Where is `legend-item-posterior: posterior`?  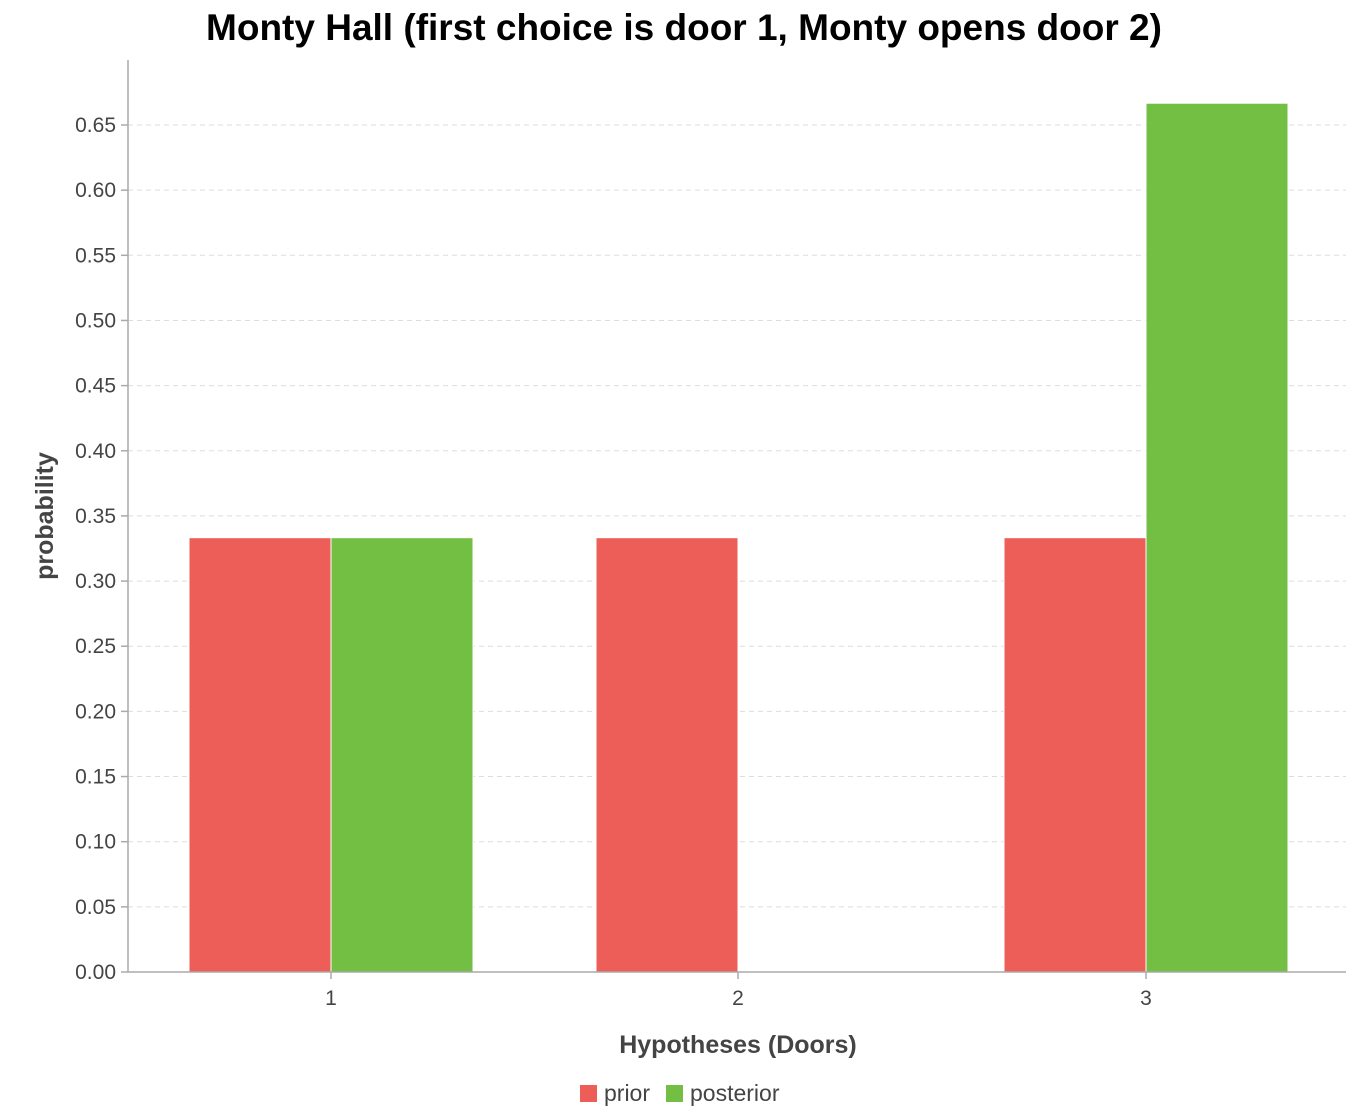 legend-item-posterior: posterior is located at coordinates (723, 1093).